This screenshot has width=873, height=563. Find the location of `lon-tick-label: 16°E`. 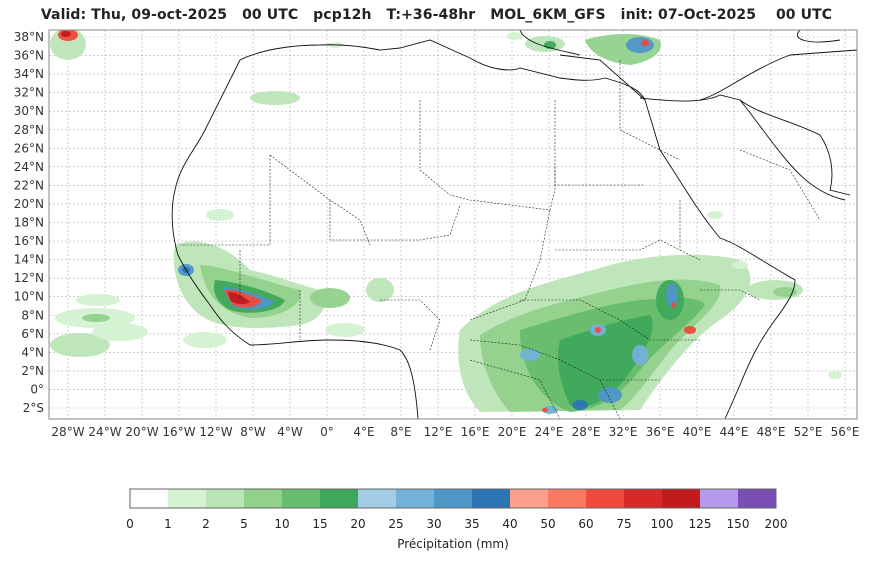

lon-tick-label: 16°E is located at coordinates (475, 432).